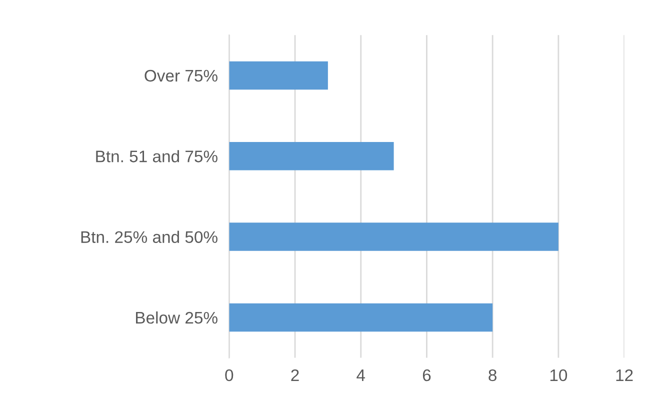  What do you see at coordinates (229, 375) in the screenshot?
I see `x-tick-label: 0` at bounding box center [229, 375].